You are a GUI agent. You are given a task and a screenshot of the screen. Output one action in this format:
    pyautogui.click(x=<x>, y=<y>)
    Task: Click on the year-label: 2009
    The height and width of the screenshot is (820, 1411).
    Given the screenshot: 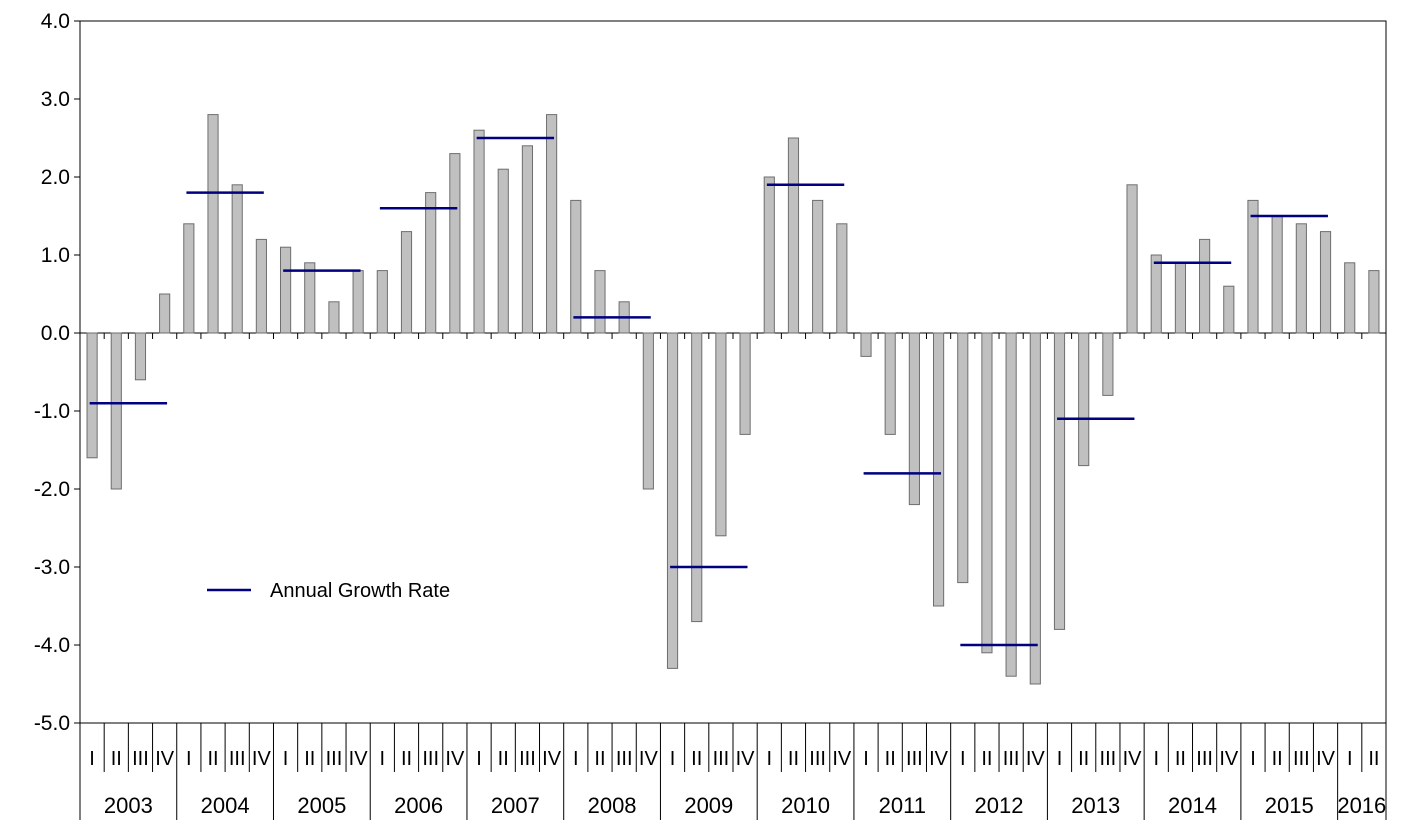 What is the action you would take?
    pyautogui.click(x=708, y=805)
    